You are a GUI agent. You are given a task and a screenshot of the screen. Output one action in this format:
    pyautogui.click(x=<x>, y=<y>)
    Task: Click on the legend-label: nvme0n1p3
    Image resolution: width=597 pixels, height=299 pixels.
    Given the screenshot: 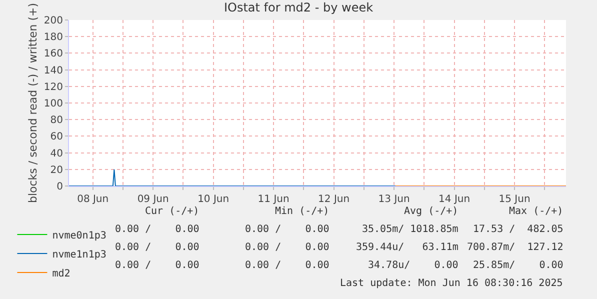 What is the action you would take?
    pyautogui.click(x=79, y=236)
    